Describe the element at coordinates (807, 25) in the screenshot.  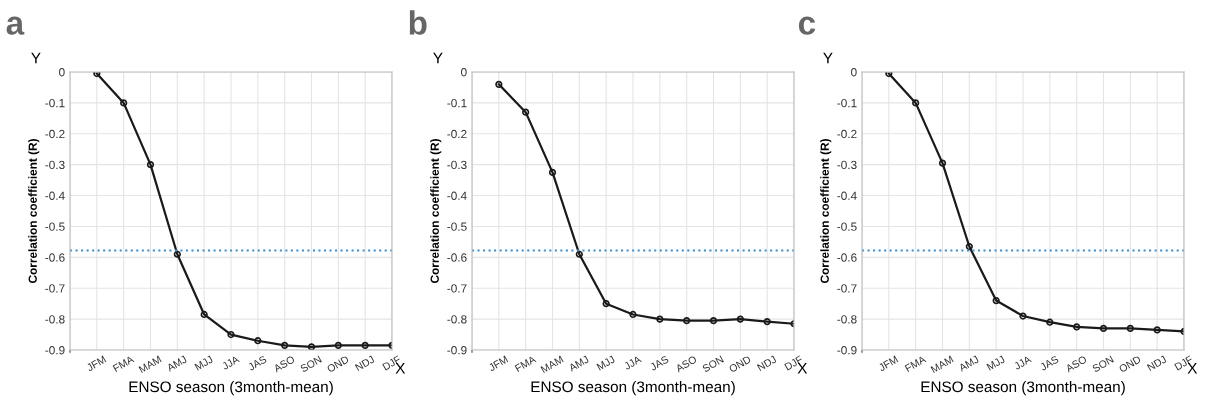
I see `chart-title: c` at that location.